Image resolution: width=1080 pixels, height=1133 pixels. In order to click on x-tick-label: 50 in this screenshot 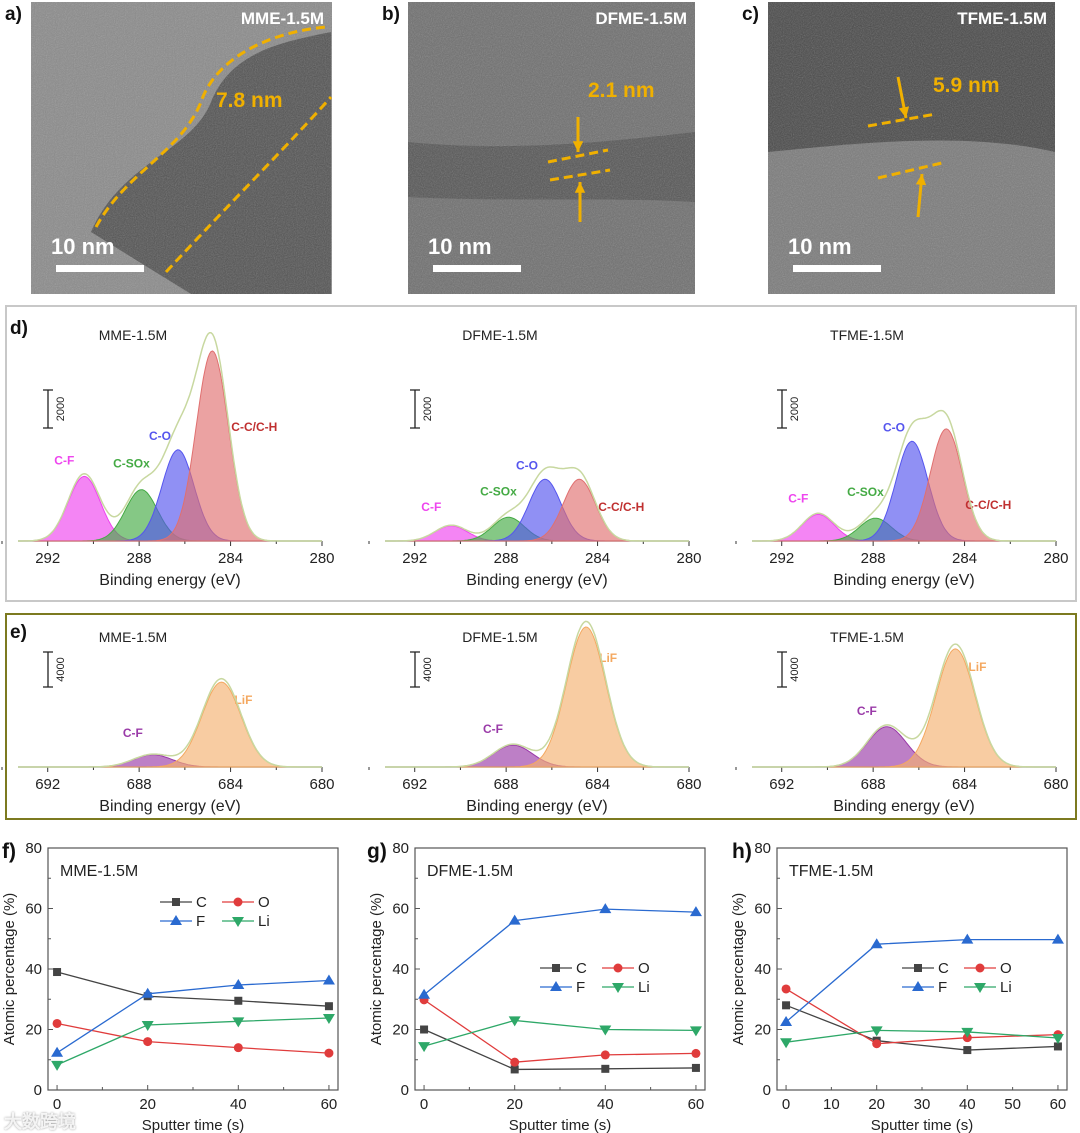, I will do `click(1012, 1104)`.